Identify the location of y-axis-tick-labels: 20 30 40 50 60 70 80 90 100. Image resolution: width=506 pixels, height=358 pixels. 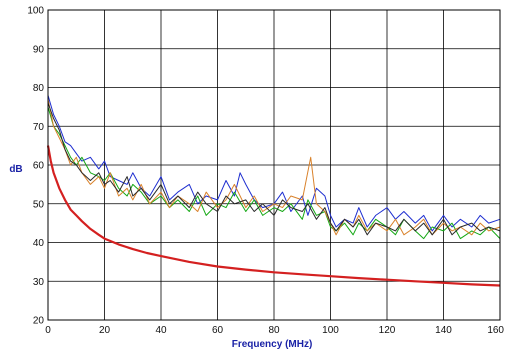
(35, 166).